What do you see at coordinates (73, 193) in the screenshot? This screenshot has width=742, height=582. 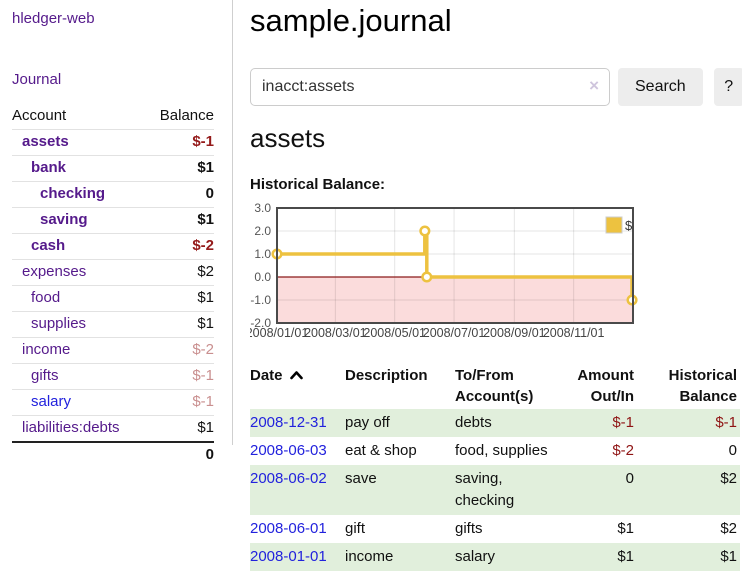 I see `account-link: checking` at bounding box center [73, 193].